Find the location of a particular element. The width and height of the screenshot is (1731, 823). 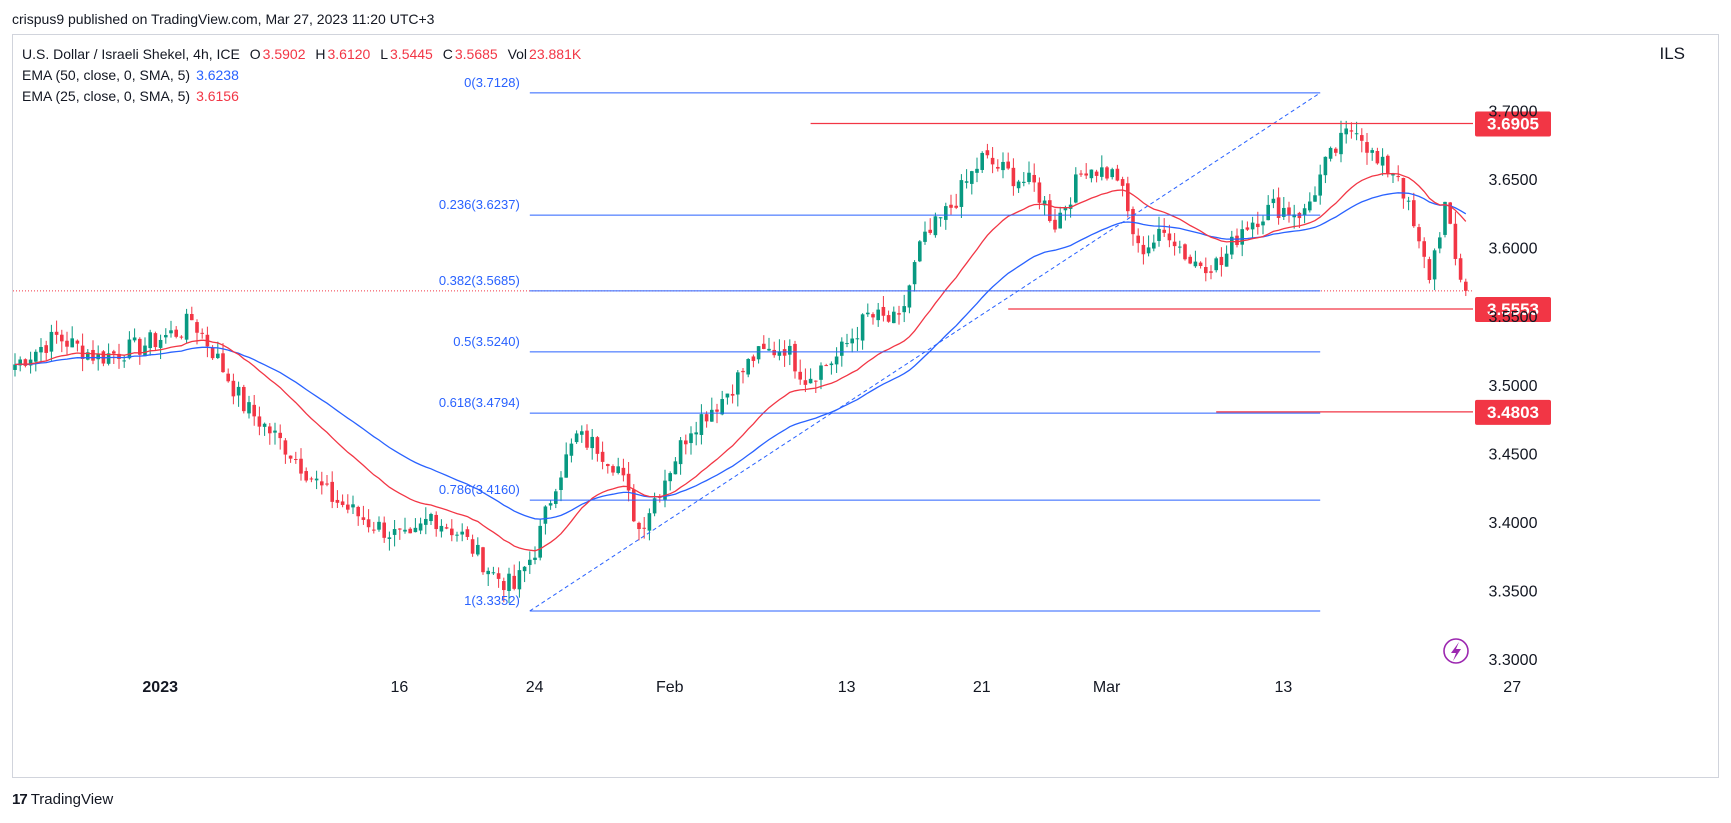

brand-name: TradingView is located at coordinates (72, 799).